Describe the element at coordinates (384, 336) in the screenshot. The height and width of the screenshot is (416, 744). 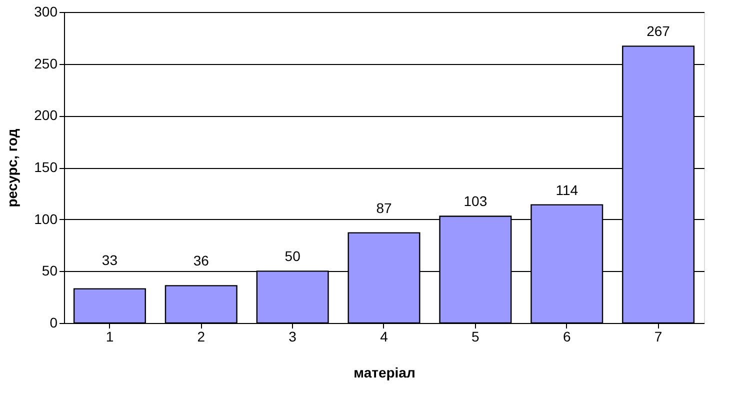
I see `x-tick-label: 4` at that location.